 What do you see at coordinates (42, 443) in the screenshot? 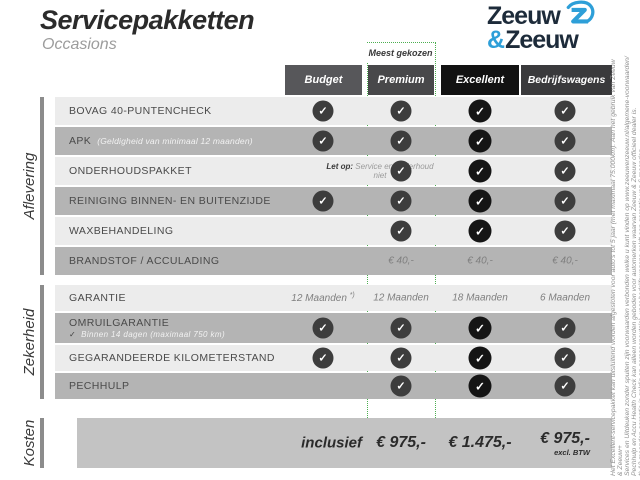
I see `section-bar-kosten` at bounding box center [42, 443].